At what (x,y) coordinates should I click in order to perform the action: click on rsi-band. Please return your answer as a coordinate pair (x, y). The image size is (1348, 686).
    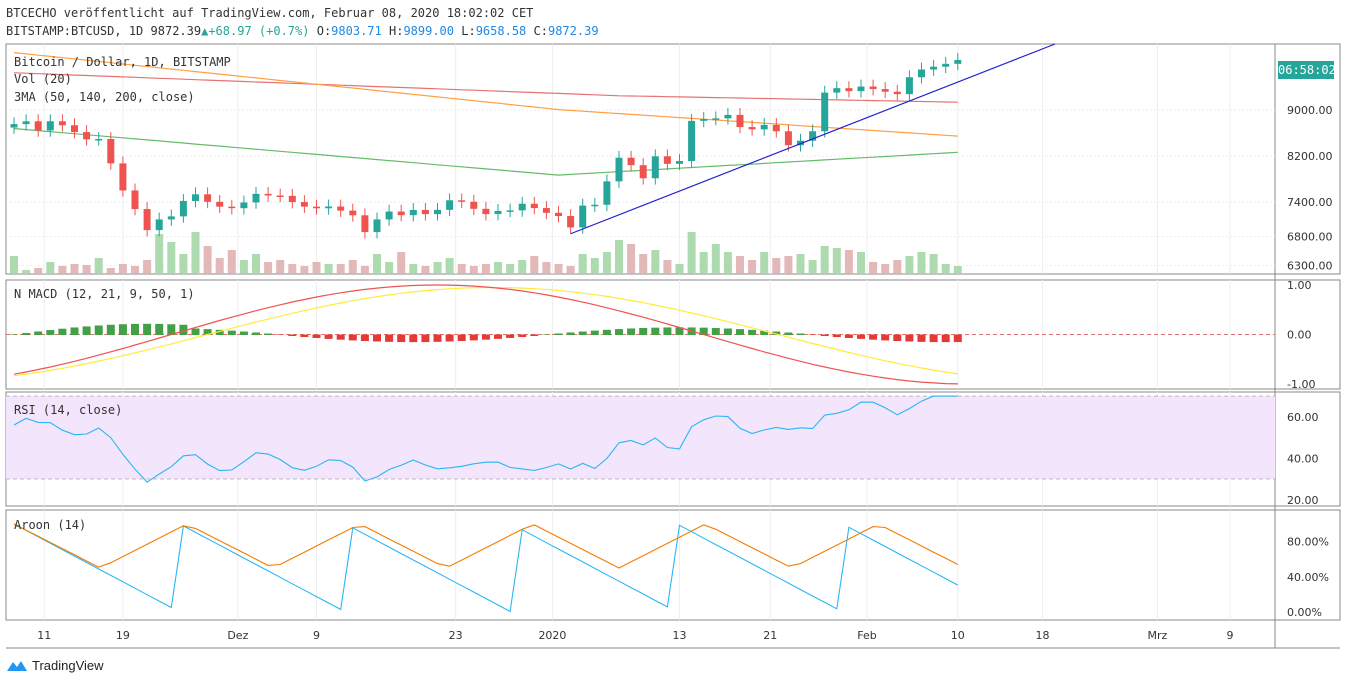
    Looking at the image, I should click on (640, 438).